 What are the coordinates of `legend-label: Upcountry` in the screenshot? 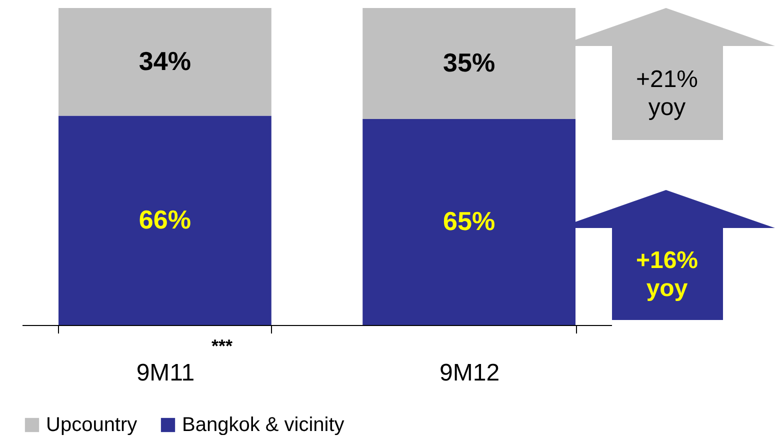 It's located at (92, 425).